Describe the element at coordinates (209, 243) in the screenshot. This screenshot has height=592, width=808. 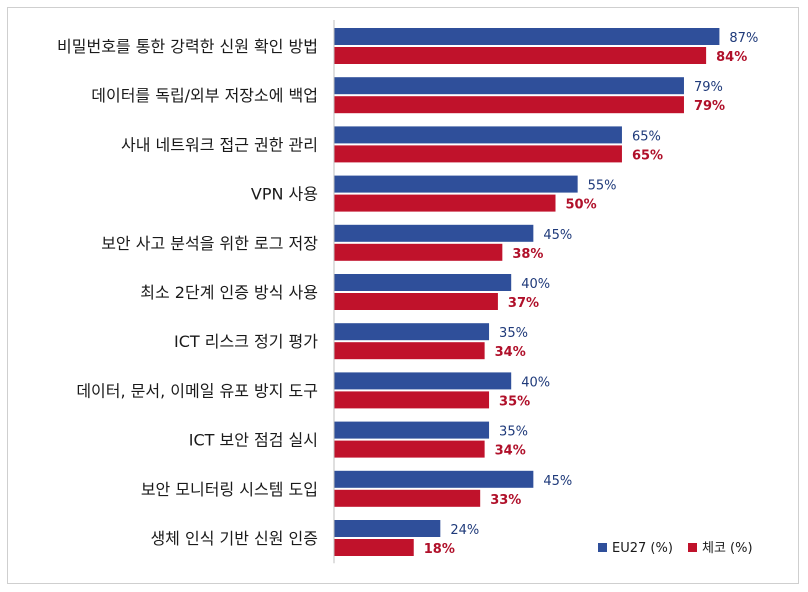
I see `category-label: 보안 사고 분석을 위한 로그 저장` at that location.